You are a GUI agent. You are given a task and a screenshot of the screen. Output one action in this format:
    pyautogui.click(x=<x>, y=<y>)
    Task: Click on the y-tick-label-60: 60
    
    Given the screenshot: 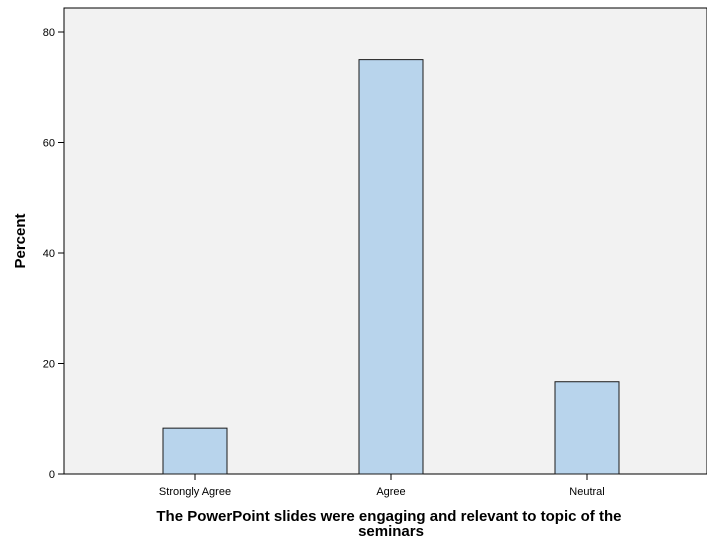 What is the action you would take?
    pyautogui.click(x=49, y=144)
    